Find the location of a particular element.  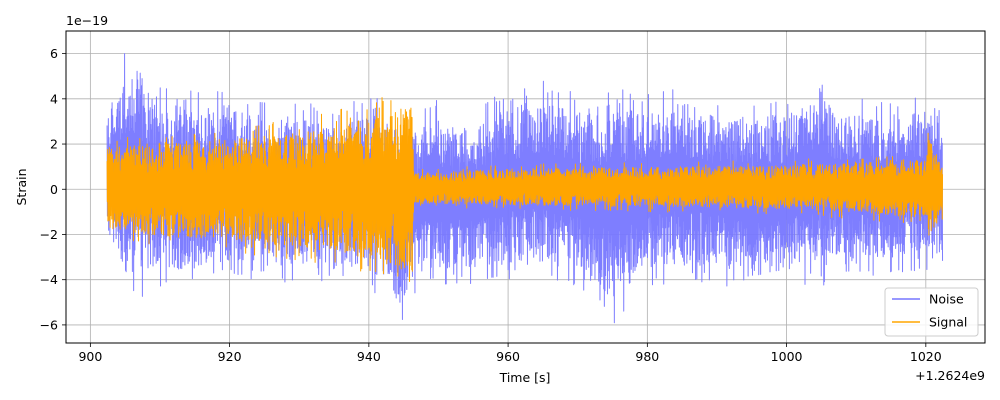

x-tick-label: 1020 is located at coordinates (926, 356).